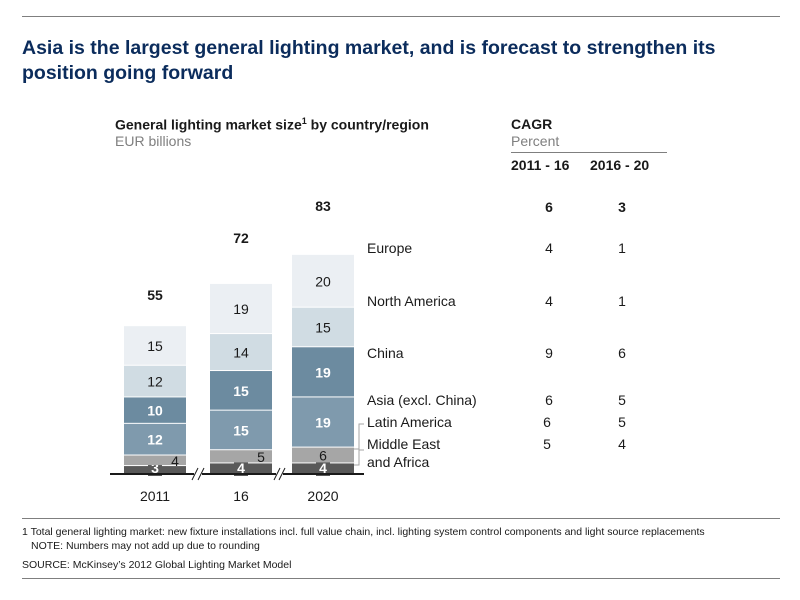 The width and height of the screenshot is (800, 600). Describe the element at coordinates (401, 518) in the screenshot. I see `footnote-rule` at that location.